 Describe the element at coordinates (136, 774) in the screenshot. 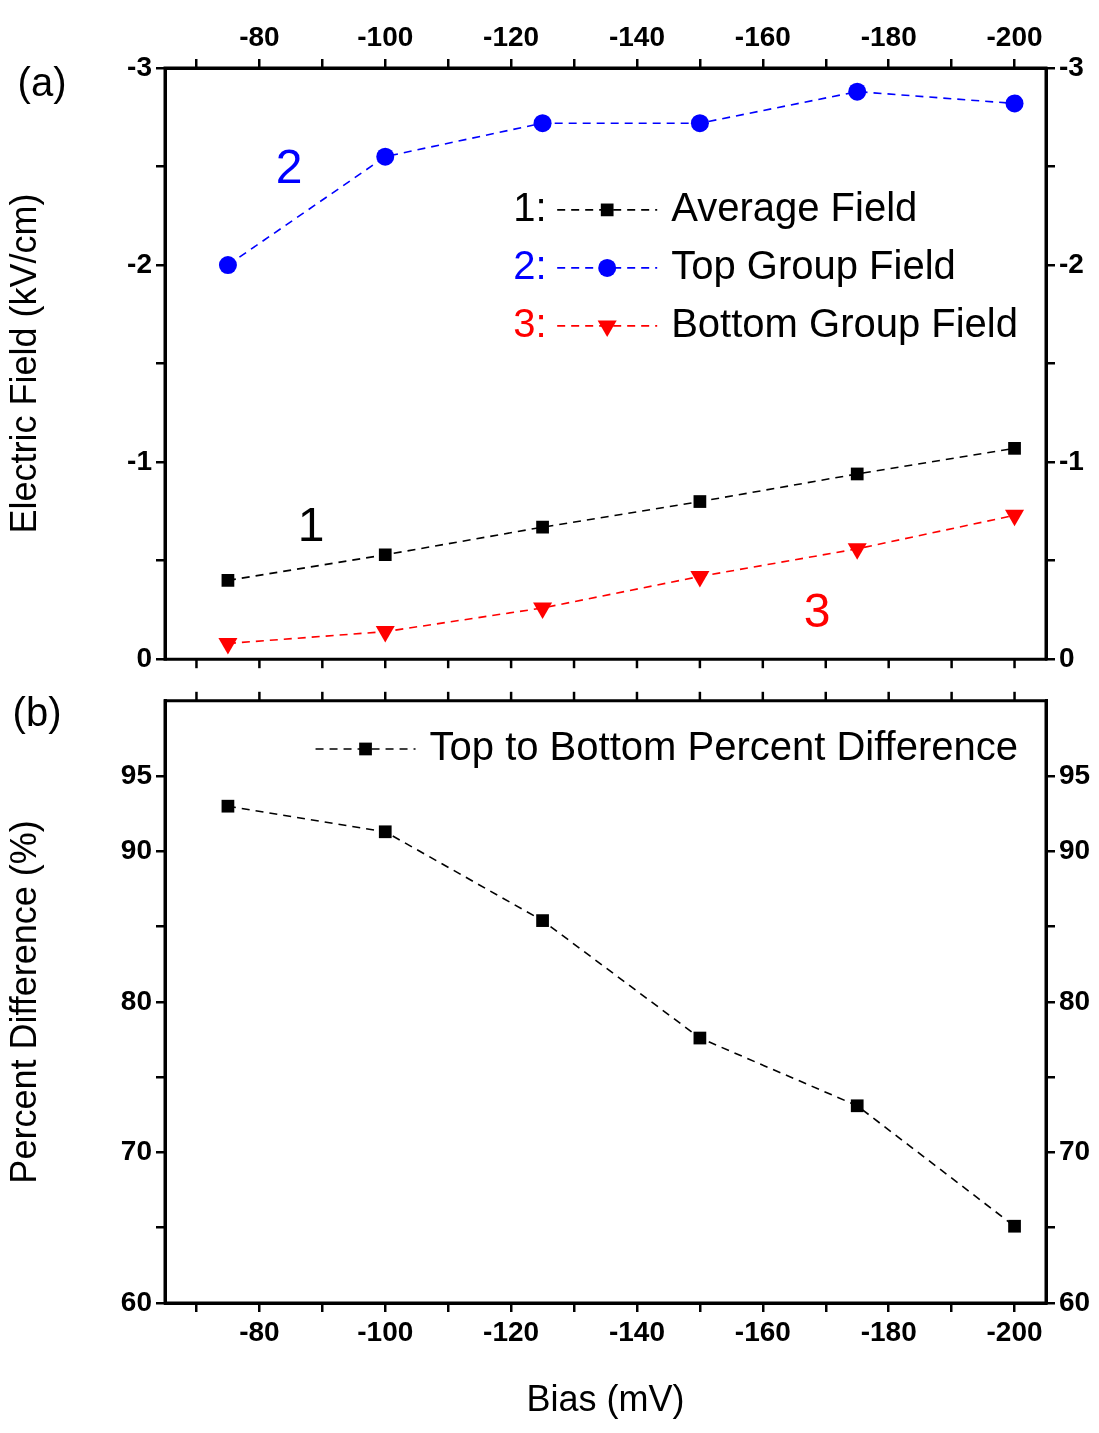

I see `y-tick-label: 95` at that location.